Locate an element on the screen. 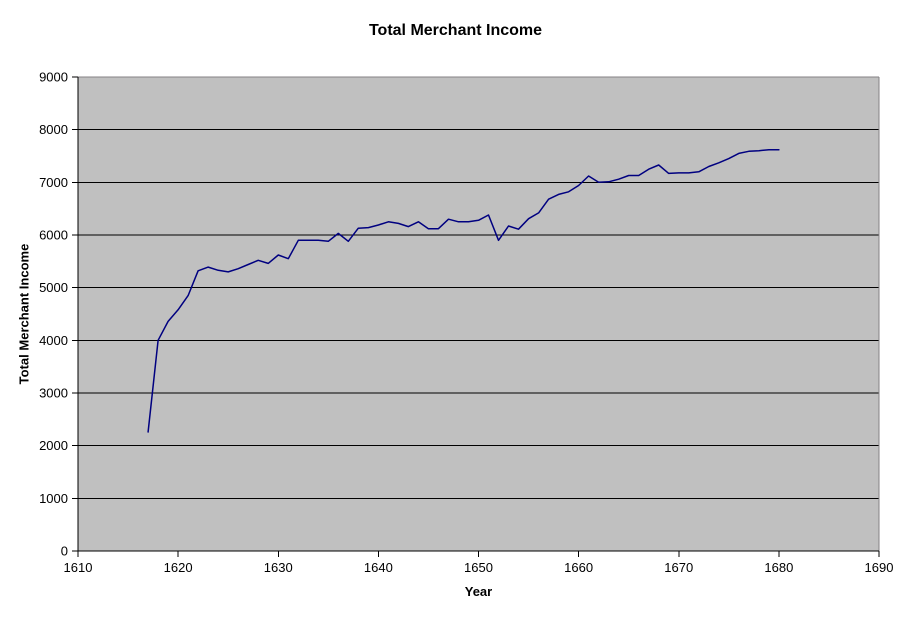 The image size is (911, 621). x-tick-label: 1650 is located at coordinates (478, 567).